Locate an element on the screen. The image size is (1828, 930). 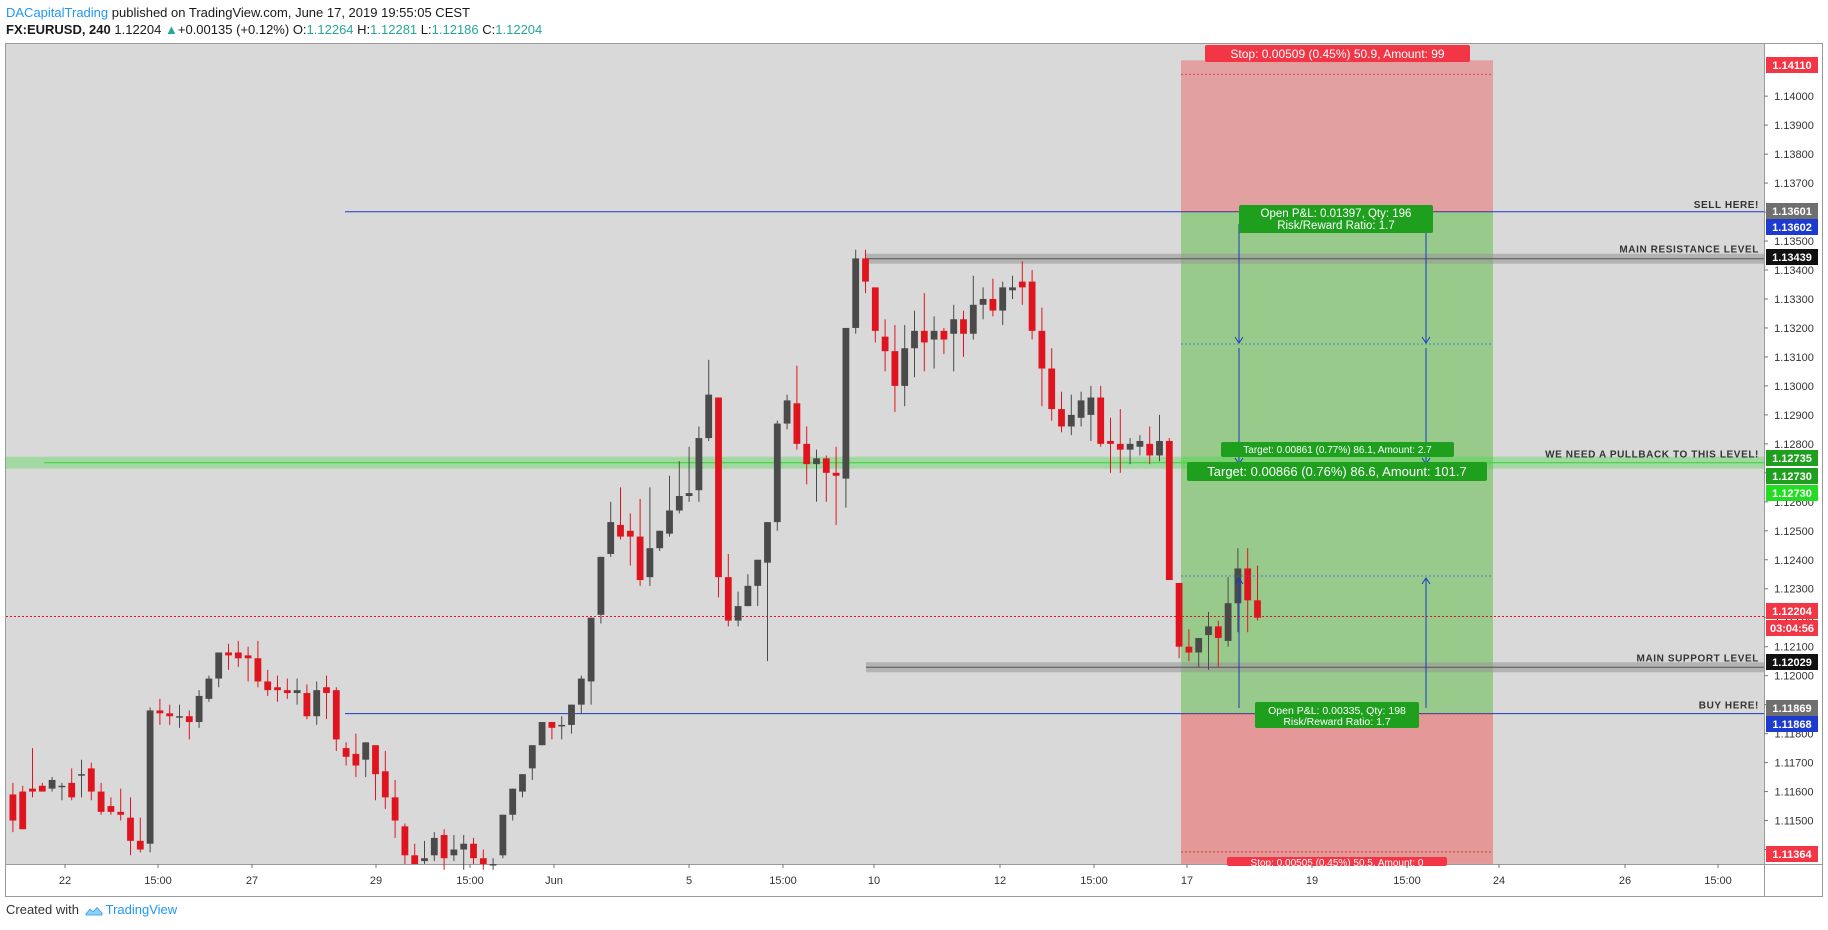
long-stop-badge is located at coordinates (1337, 861).